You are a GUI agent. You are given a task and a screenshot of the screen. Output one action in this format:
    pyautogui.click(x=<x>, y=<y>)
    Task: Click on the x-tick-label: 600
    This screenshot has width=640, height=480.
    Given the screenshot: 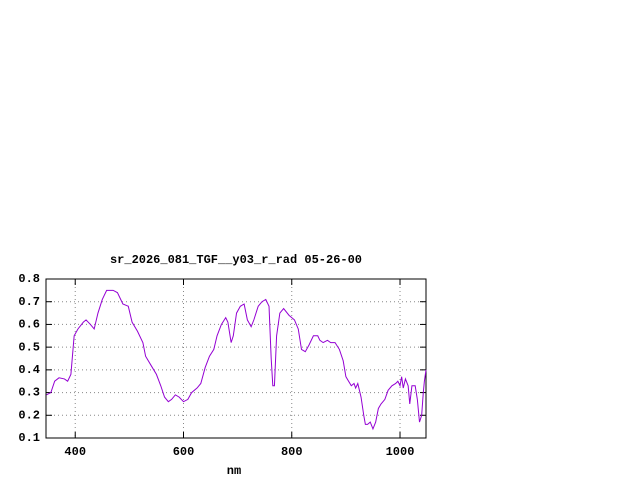 What is the action you would take?
    pyautogui.click(x=184, y=452)
    